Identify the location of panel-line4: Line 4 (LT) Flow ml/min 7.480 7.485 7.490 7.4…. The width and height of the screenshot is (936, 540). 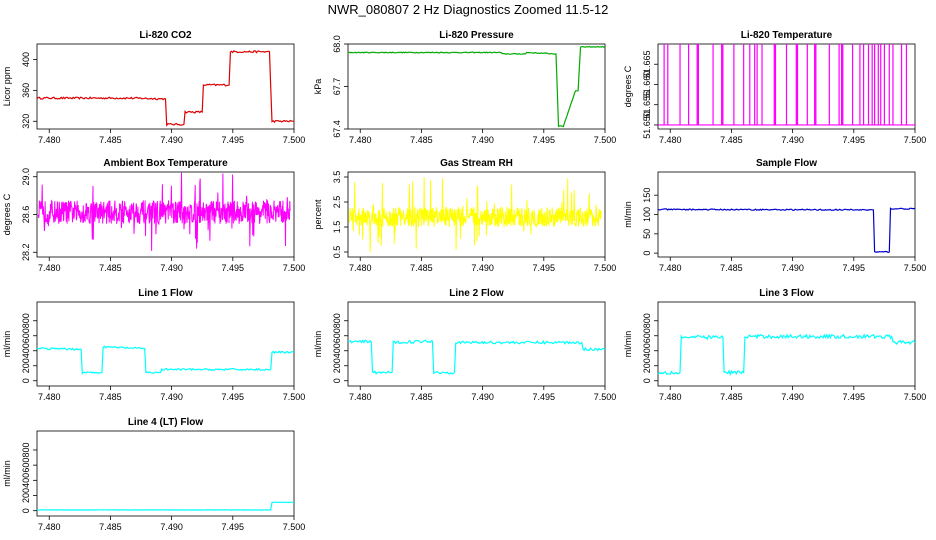
(153, 474).